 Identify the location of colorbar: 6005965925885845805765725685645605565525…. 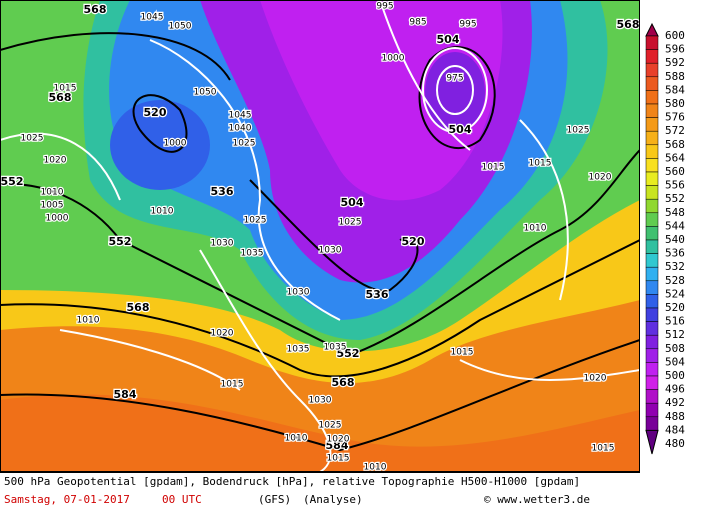
(665, 238).